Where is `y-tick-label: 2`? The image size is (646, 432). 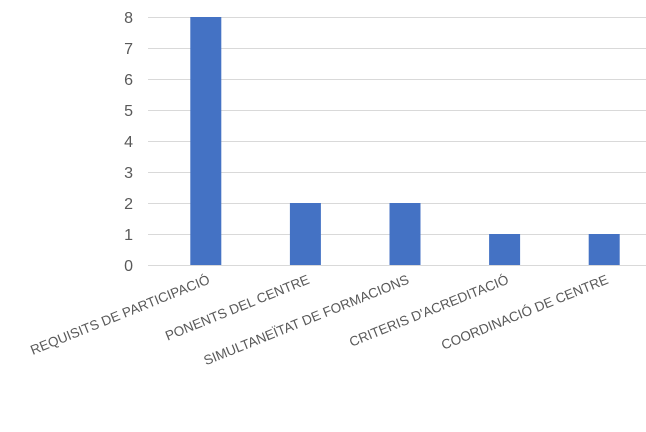 y-tick-label: 2 is located at coordinates (128, 204).